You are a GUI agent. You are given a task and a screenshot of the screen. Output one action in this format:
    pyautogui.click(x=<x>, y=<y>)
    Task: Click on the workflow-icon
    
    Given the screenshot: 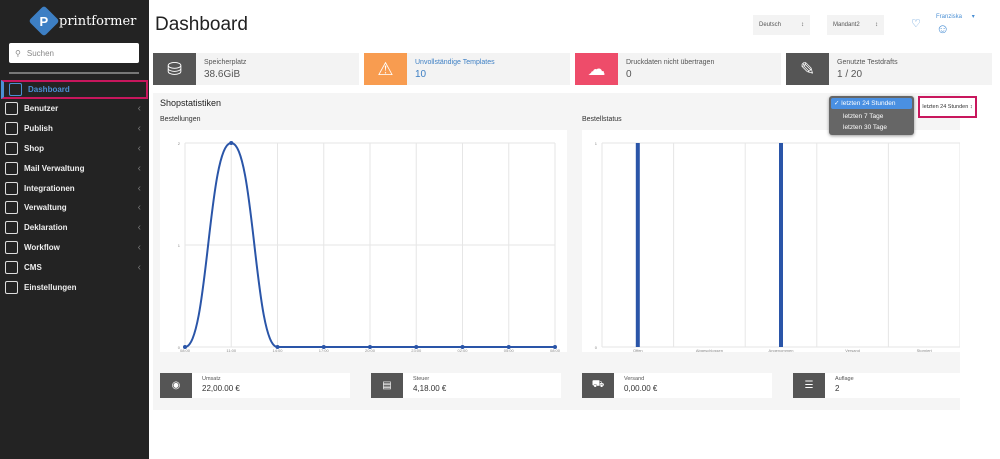 What is the action you would take?
    pyautogui.click(x=11, y=247)
    